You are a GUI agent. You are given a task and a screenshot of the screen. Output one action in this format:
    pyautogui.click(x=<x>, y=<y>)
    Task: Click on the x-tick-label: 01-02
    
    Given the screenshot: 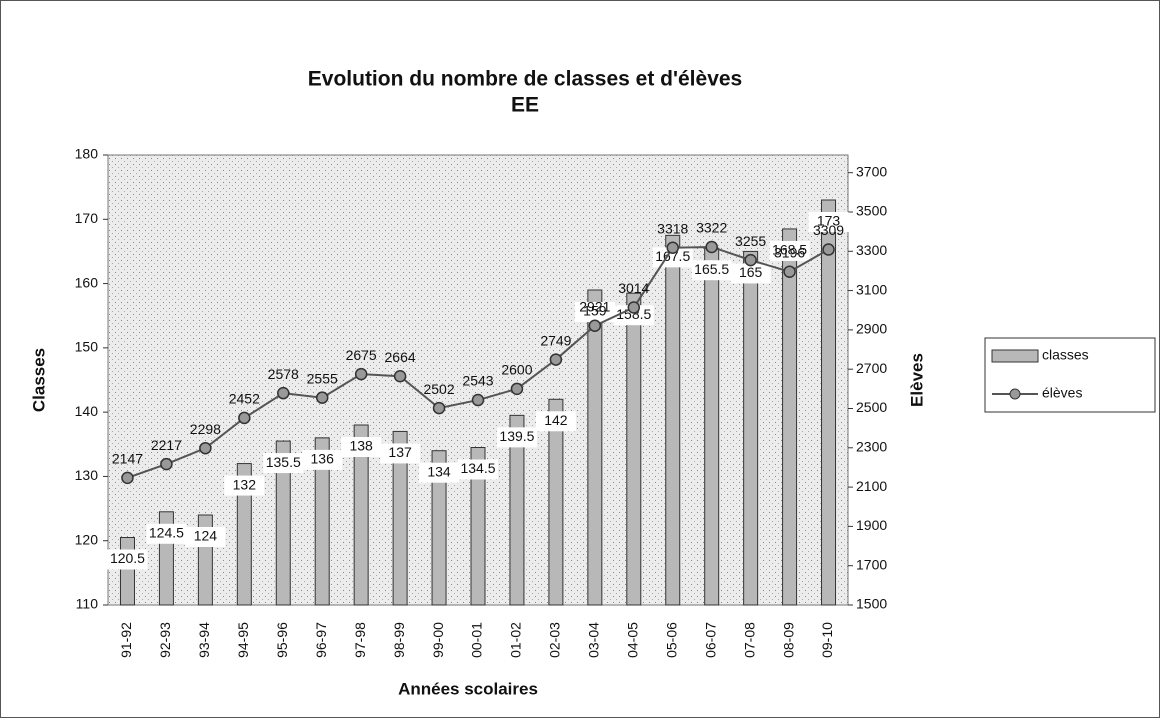 What is the action you would take?
    pyautogui.click(x=516, y=640)
    